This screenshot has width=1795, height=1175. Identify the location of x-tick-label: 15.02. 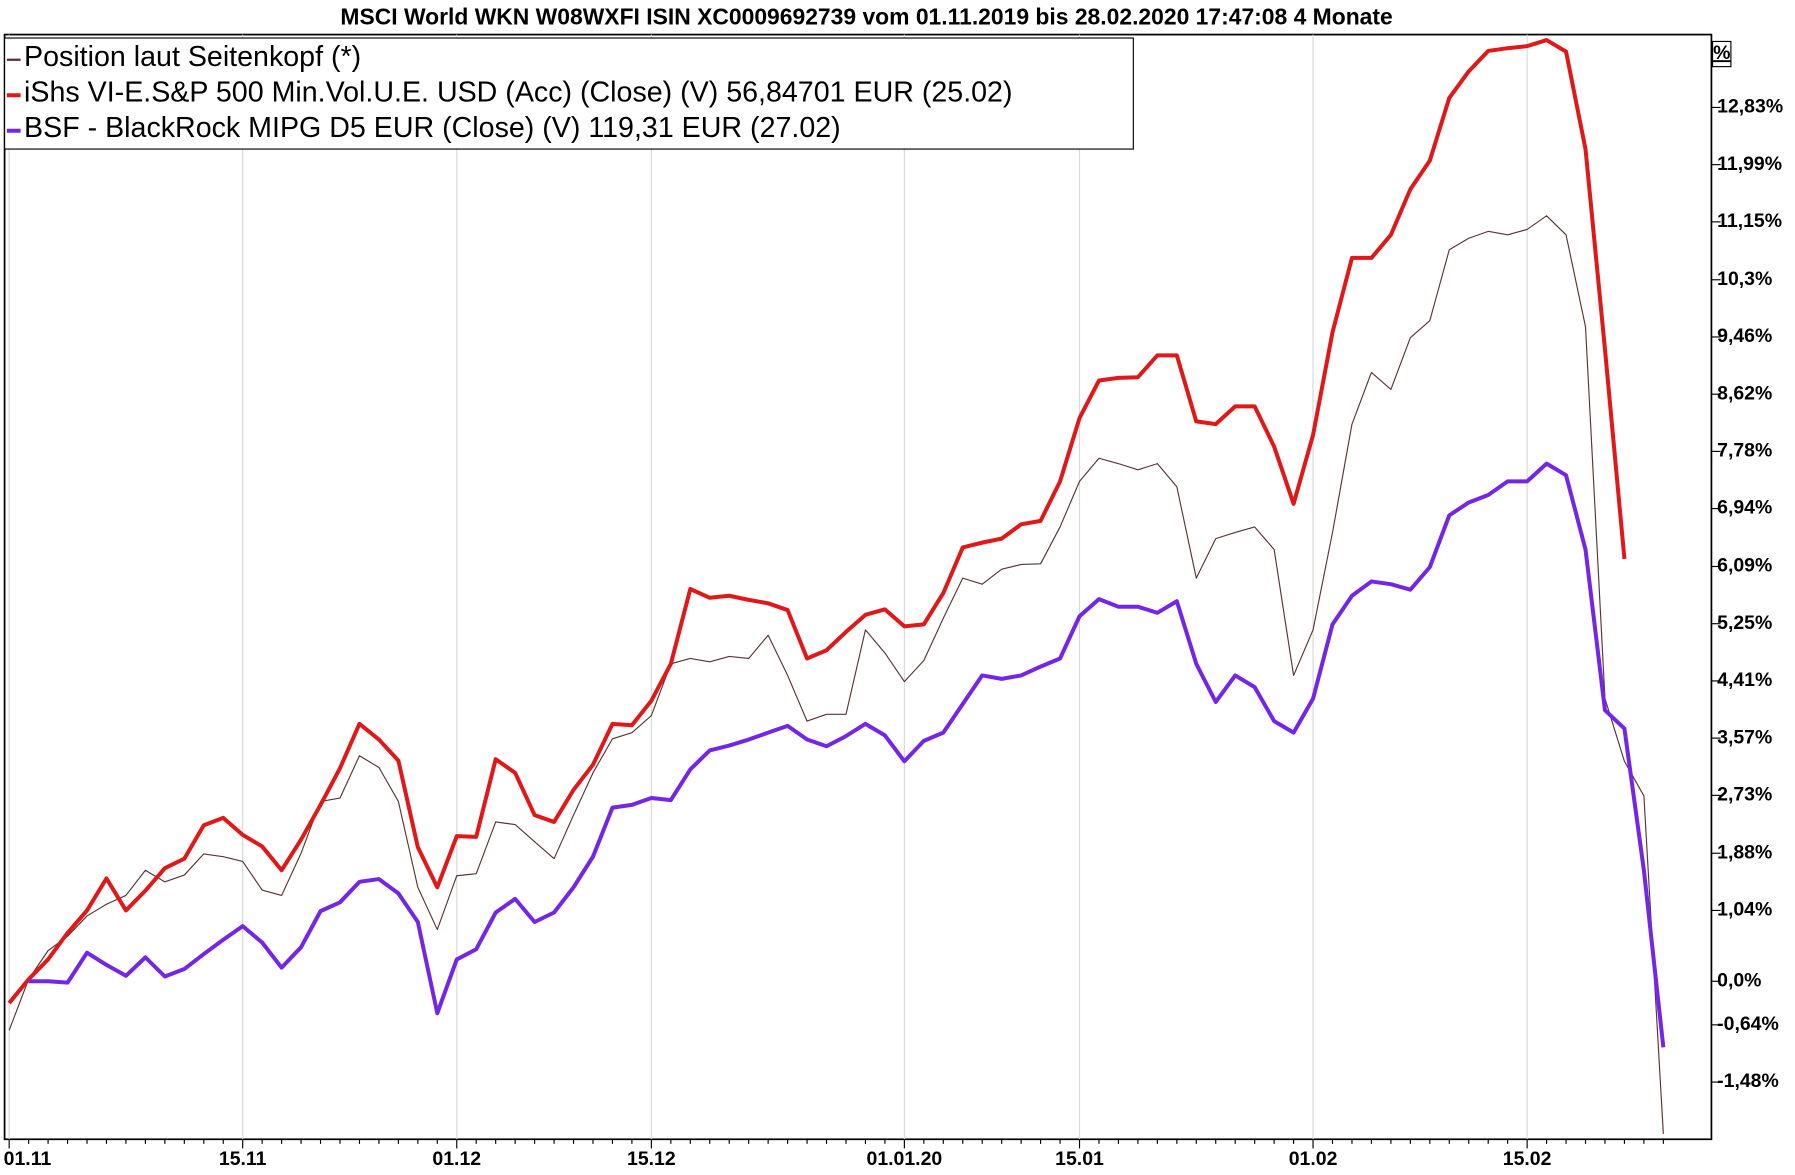
(1527, 1159).